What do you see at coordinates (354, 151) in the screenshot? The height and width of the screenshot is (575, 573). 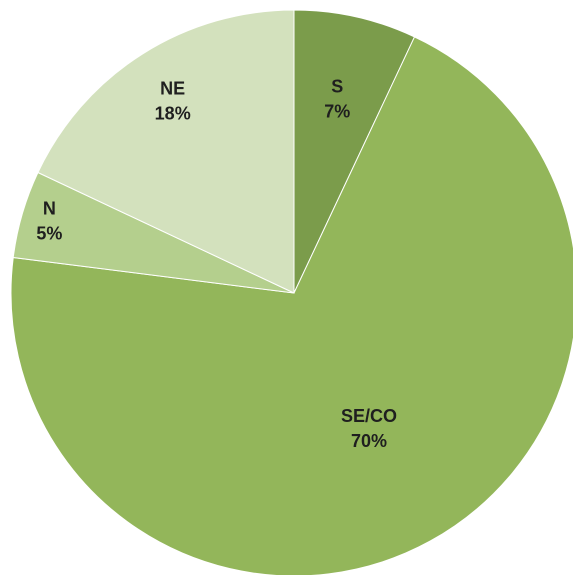 I see `pie-slice` at bounding box center [354, 151].